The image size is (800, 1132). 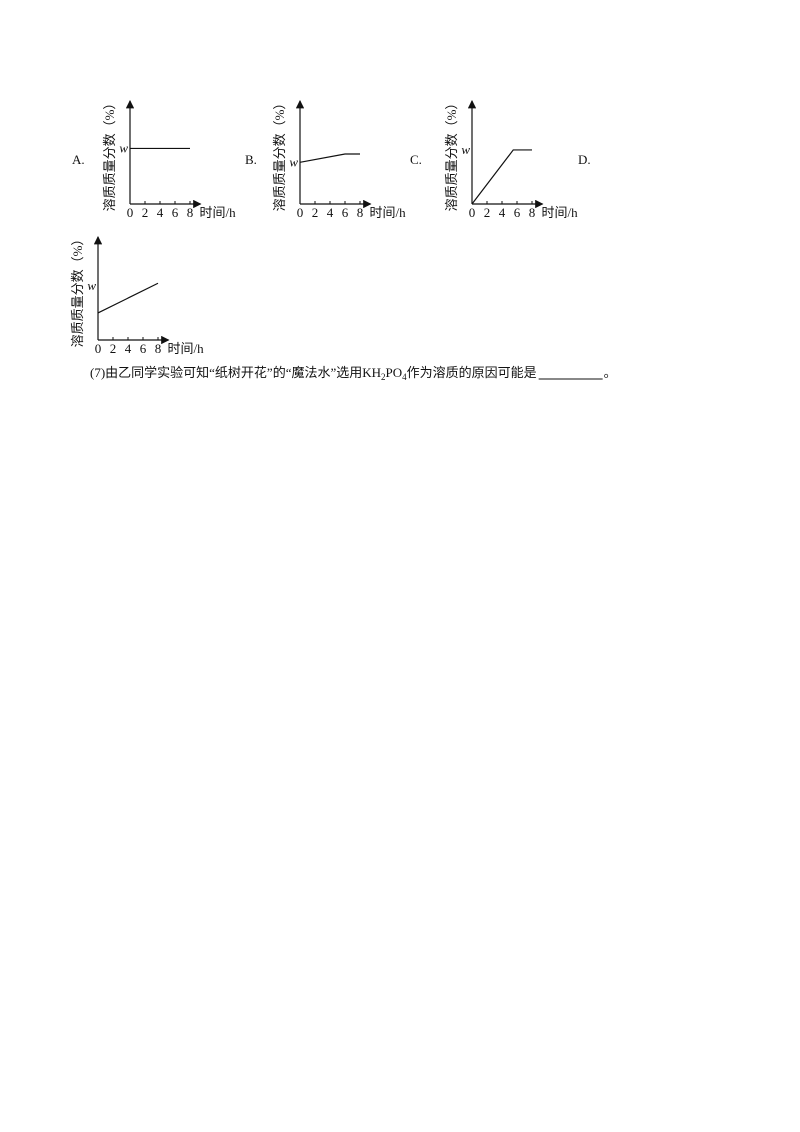 I want to click on question-text: (7)由乙同学实验可知“纸树开花”的“魔法水”选用KH, so click(x=235, y=372).